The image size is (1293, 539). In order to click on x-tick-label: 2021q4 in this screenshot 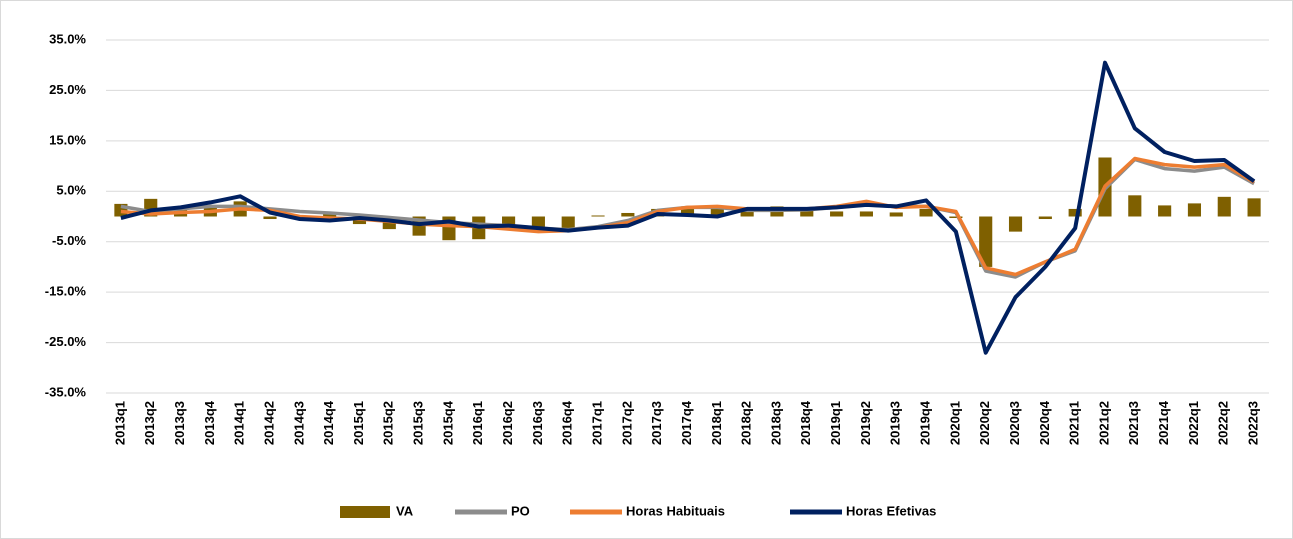, I will do `click(1163, 422)`.